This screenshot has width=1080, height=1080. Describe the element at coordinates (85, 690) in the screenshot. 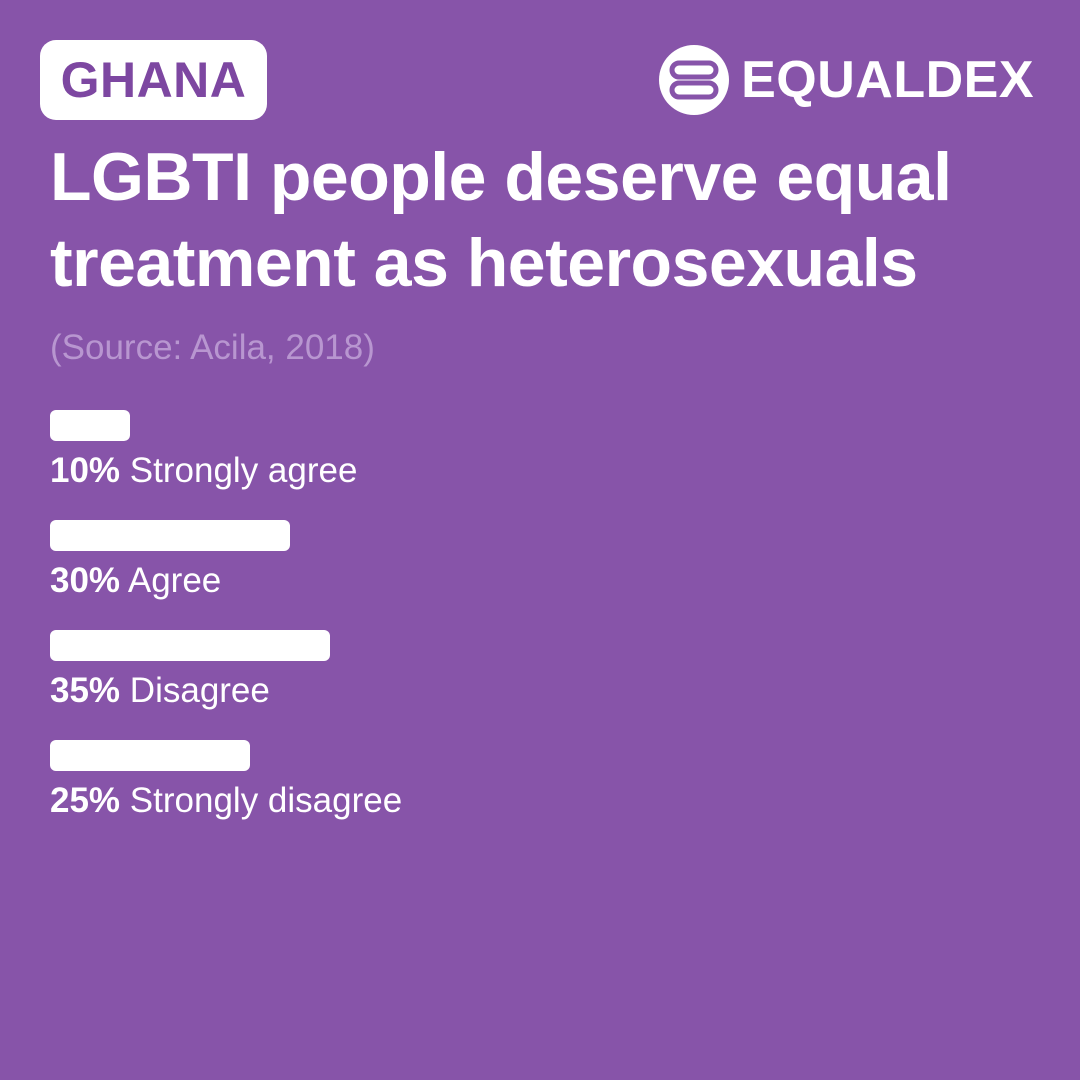

I see `data-label: 35%` at that location.